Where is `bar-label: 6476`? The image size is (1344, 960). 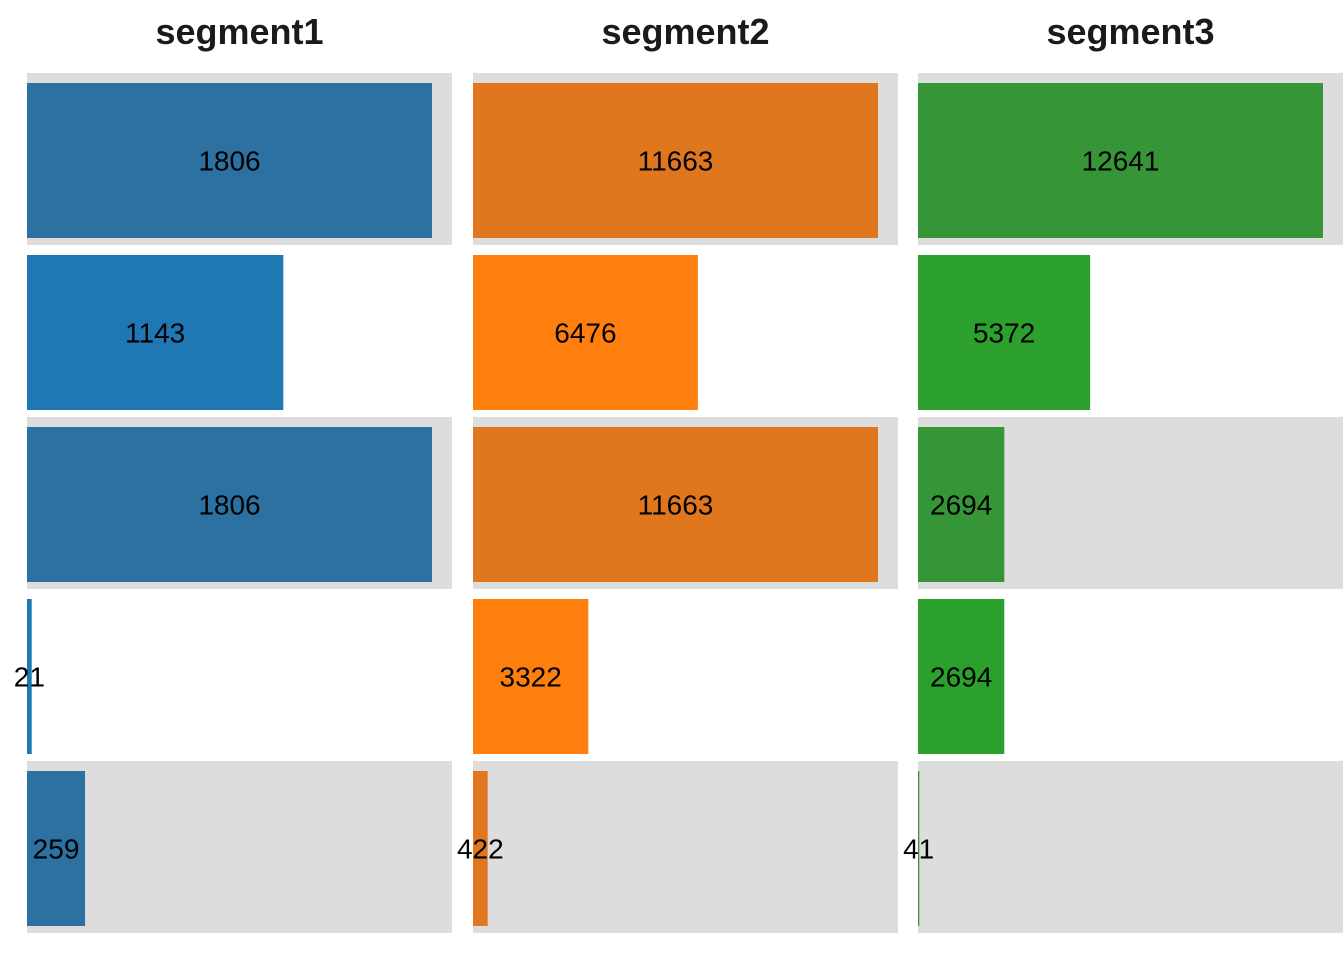
bar-label: 6476 is located at coordinates (585, 333).